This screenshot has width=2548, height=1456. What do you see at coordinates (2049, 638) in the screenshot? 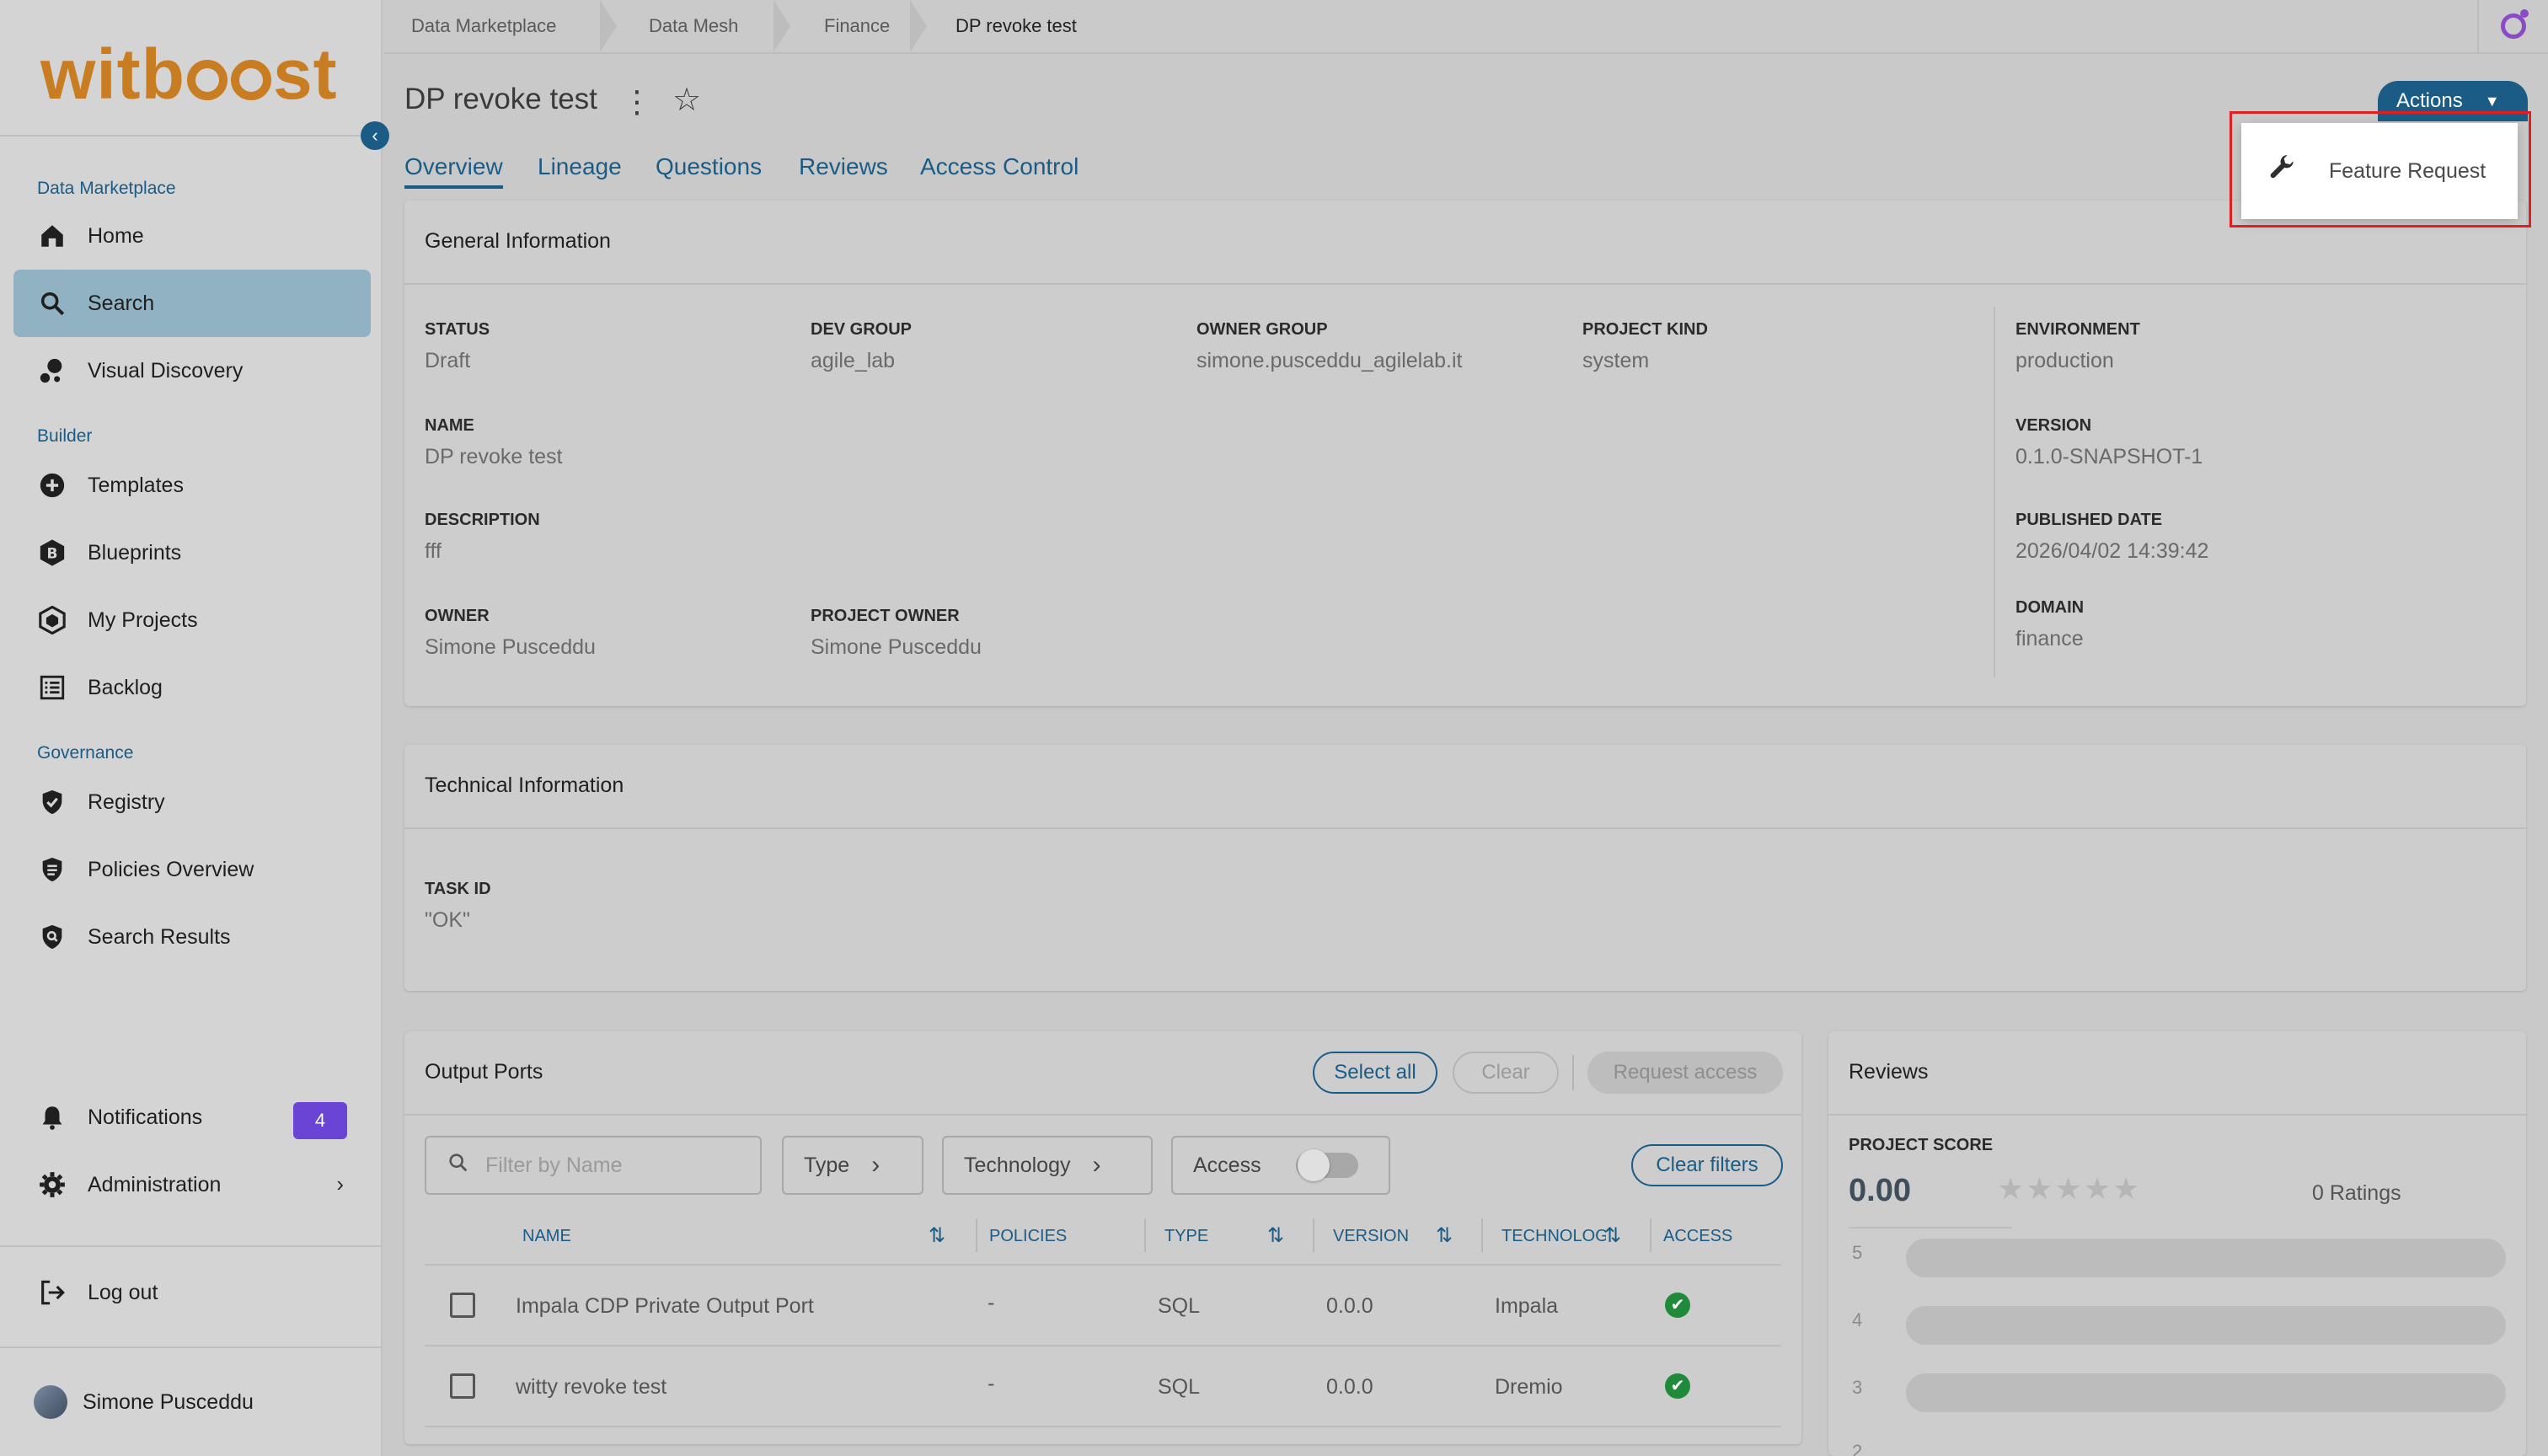
I see `domain-value: finance` at bounding box center [2049, 638].